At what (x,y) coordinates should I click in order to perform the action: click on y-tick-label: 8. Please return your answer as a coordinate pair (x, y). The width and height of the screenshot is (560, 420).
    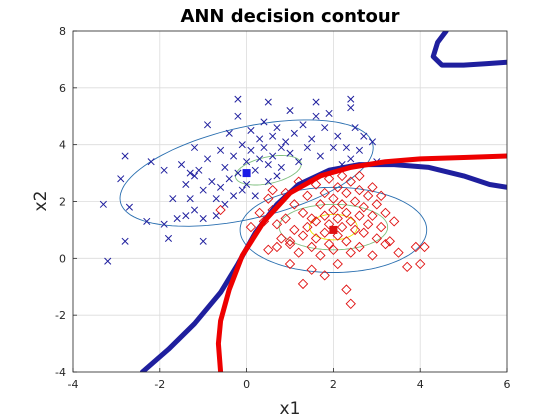
    Looking at the image, I should click on (62, 31).